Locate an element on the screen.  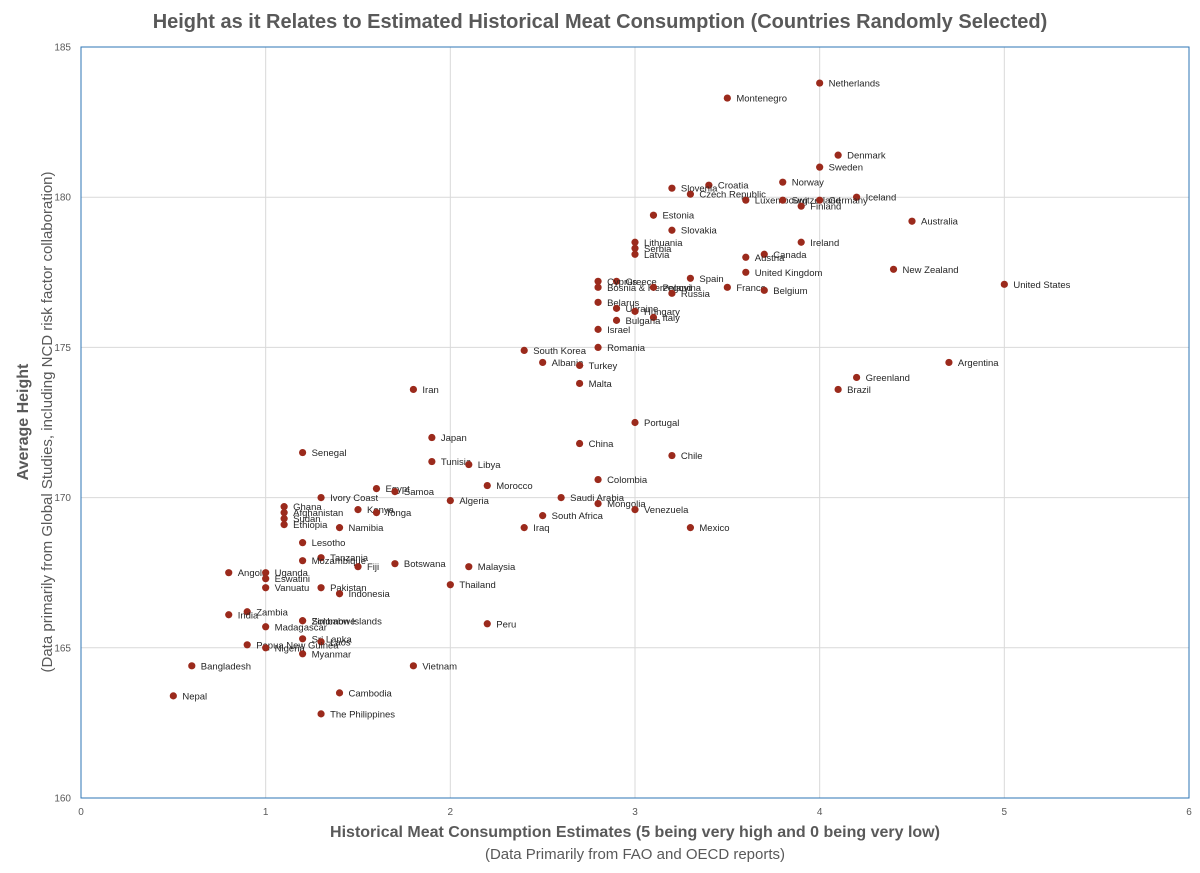
data-label: Slovenia is located at coordinates (699, 189).